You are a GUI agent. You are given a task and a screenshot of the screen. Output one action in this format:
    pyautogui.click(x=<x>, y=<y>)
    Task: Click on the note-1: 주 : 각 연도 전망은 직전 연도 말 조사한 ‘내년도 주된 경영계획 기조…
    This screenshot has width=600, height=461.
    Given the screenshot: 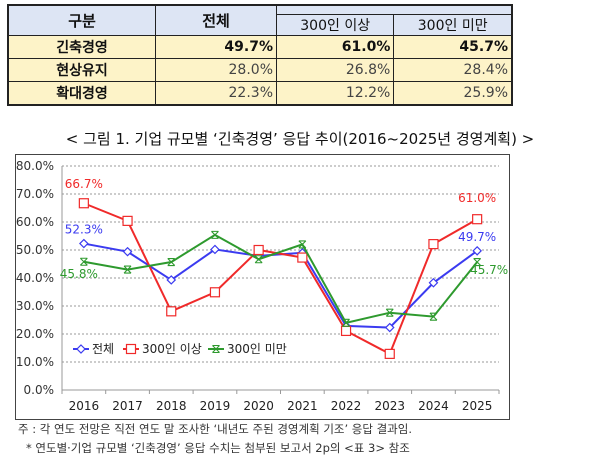 What is the action you would take?
    pyautogui.click(x=215, y=429)
    